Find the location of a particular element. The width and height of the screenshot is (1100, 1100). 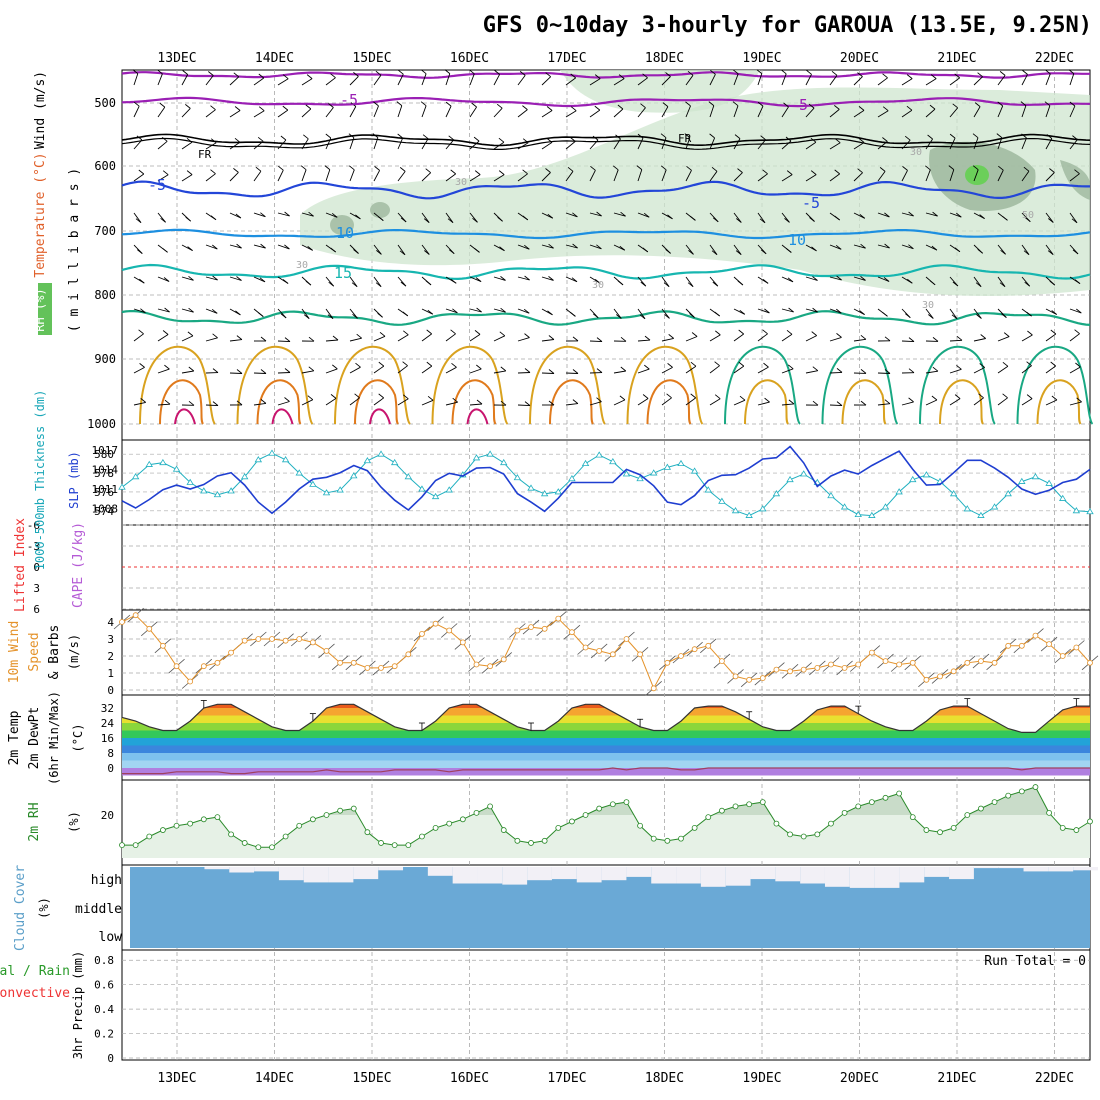

thickness-tick: 578 is located at coordinates (104, 473).